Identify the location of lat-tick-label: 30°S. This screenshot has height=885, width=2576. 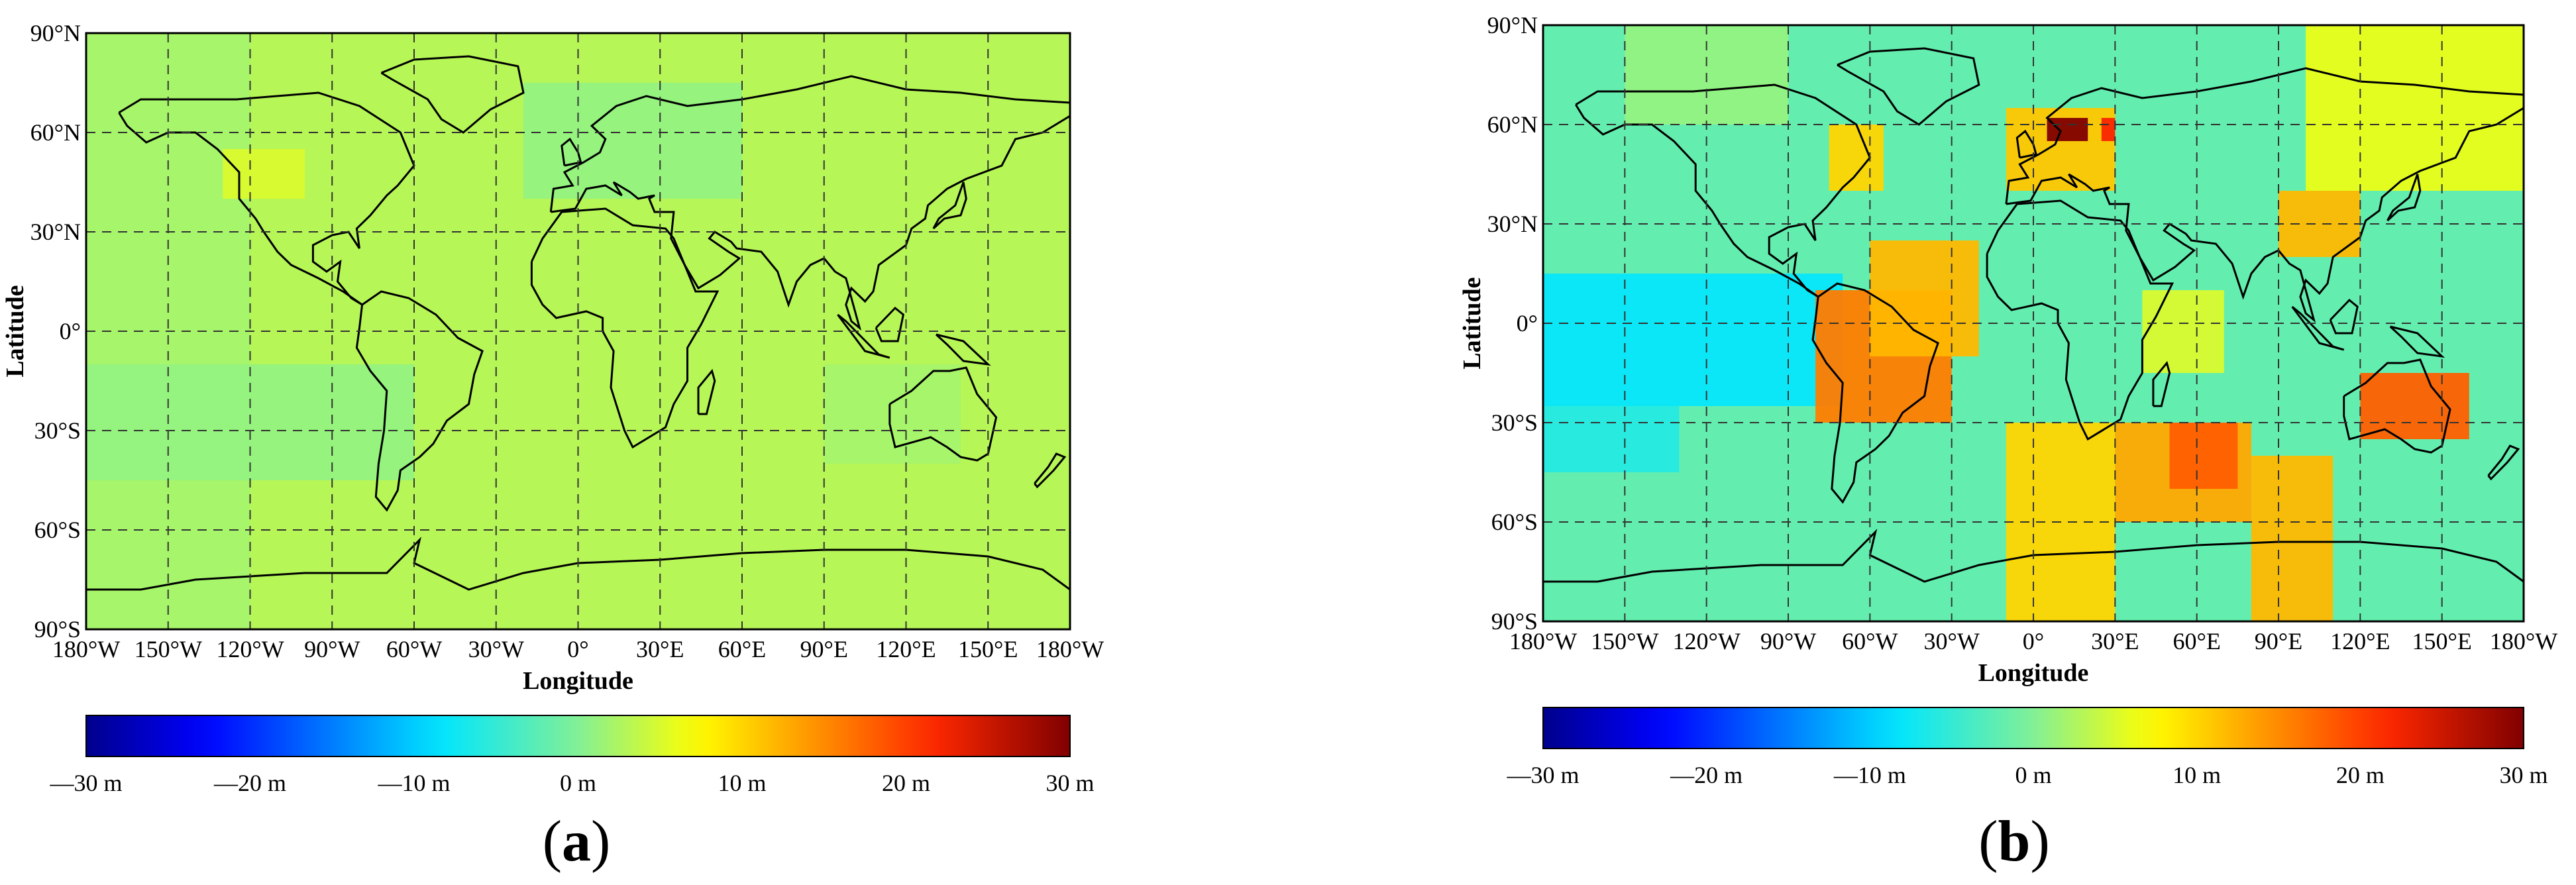
(57, 431).